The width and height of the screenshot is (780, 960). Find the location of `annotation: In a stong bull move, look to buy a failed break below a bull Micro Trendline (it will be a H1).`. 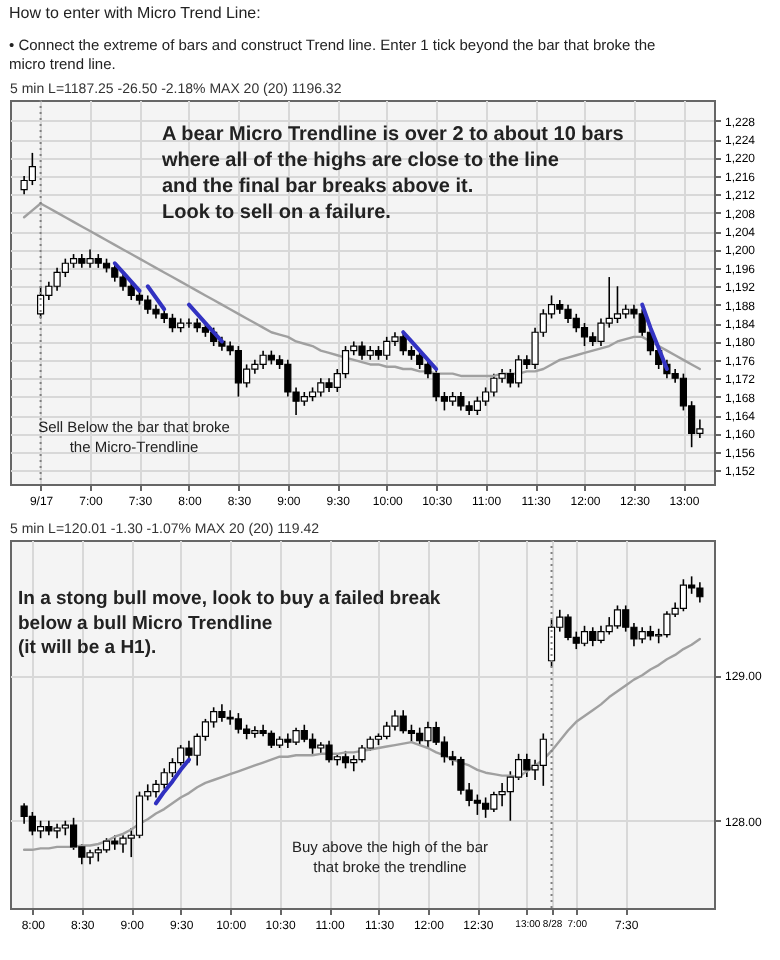

annotation: In a stong bull move, look to buy a failed break below a bull Micro Trendline (it will be a H1). is located at coordinates (230, 624).